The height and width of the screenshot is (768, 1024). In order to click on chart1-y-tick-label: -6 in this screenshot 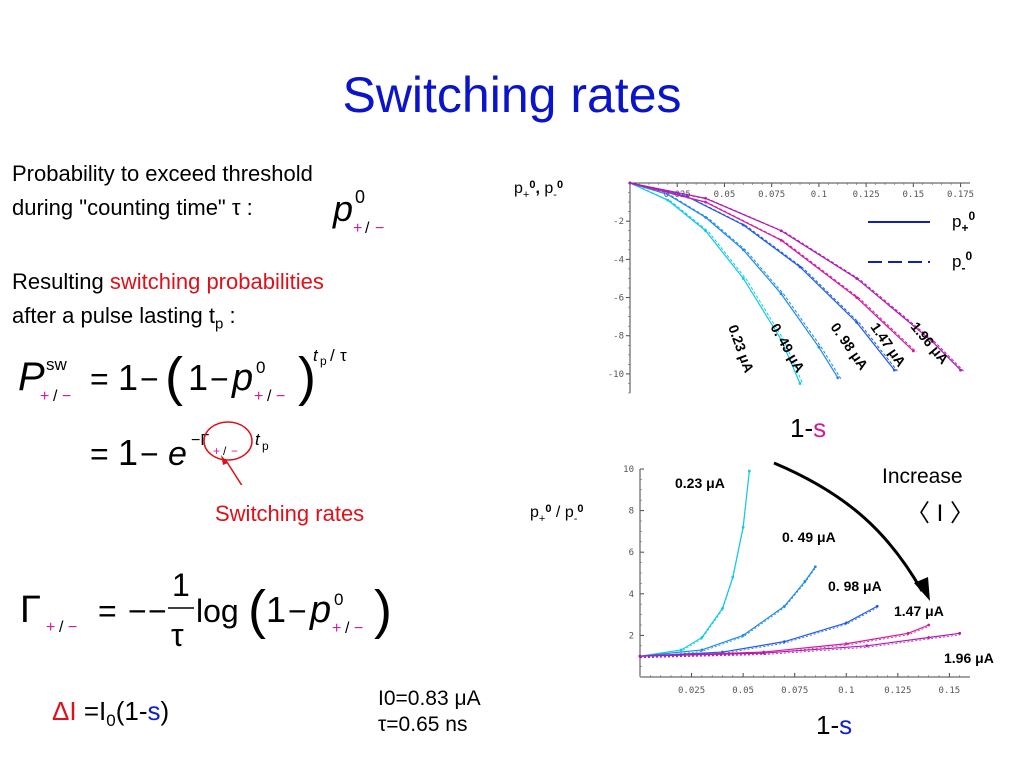, I will do `click(618, 299)`.